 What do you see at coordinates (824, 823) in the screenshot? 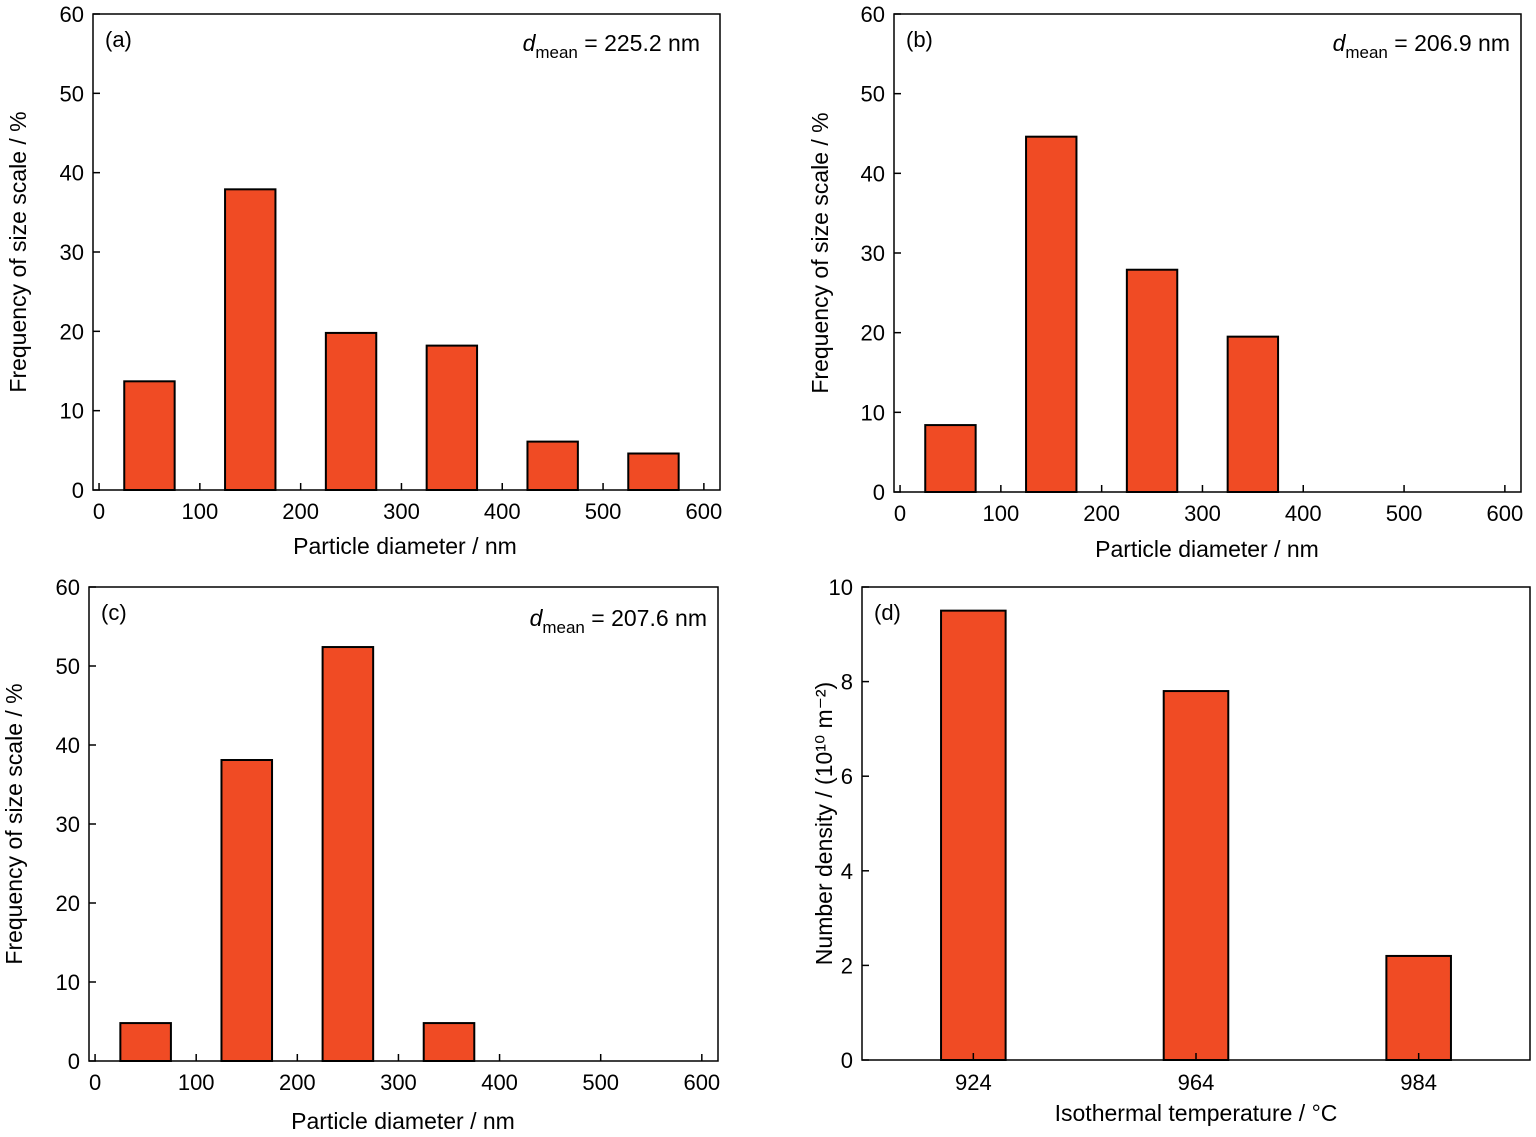
I see `y-axis-title: Number density / (10¹⁰ m⁻²)` at bounding box center [824, 823].